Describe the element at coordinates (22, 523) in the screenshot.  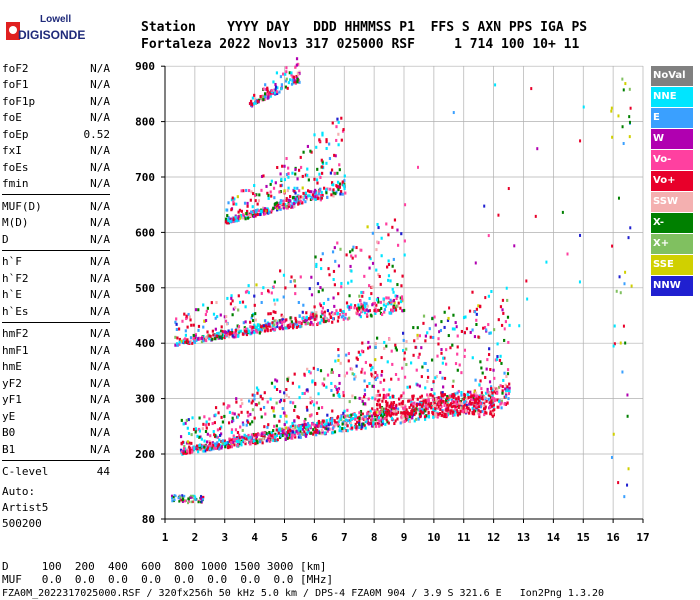
I see `auto-version: 500200` at that location.